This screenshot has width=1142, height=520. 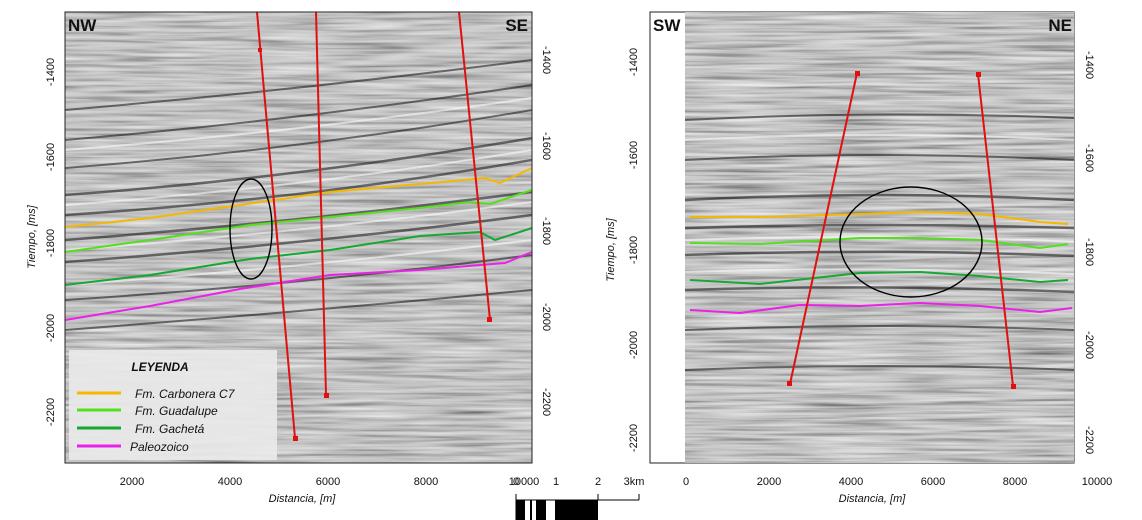 I want to click on right-x-tick: 8000, so click(x=1015, y=482).